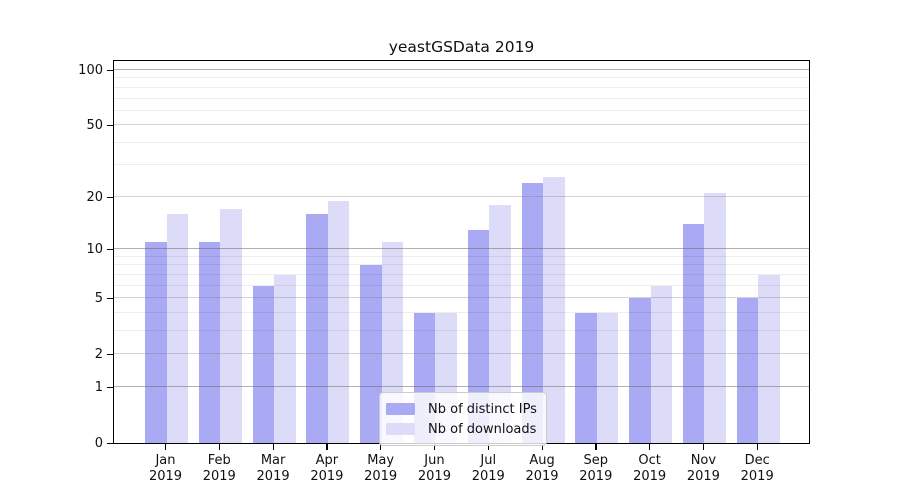 Image resolution: width=900 pixels, height=500 pixels. What do you see at coordinates (98, 299) in the screenshot?
I see `y-tick-label-5: 5` at bounding box center [98, 299].